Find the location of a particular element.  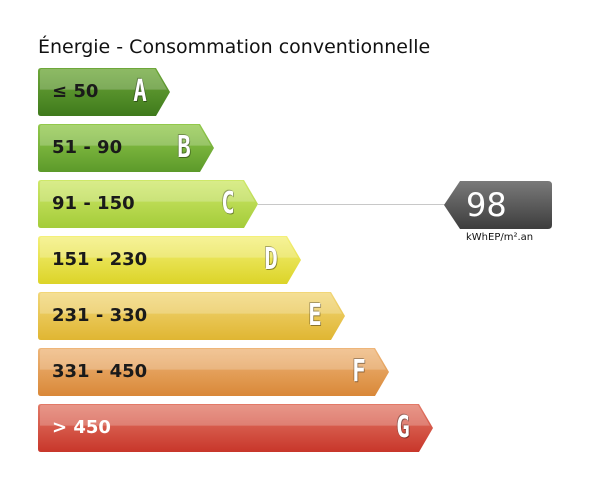

energy-band-b: 51 - 90 B is located at coordinates (127, 148).